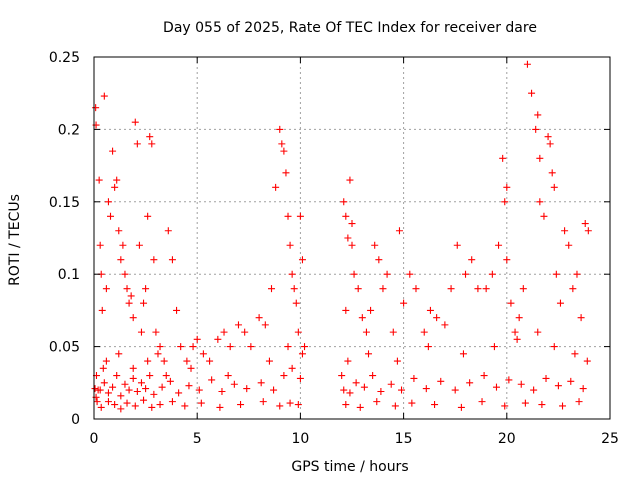  Describe the element at coordinates (197, 439) in the screenshot. I see `x-tick-label: 5` at that location.